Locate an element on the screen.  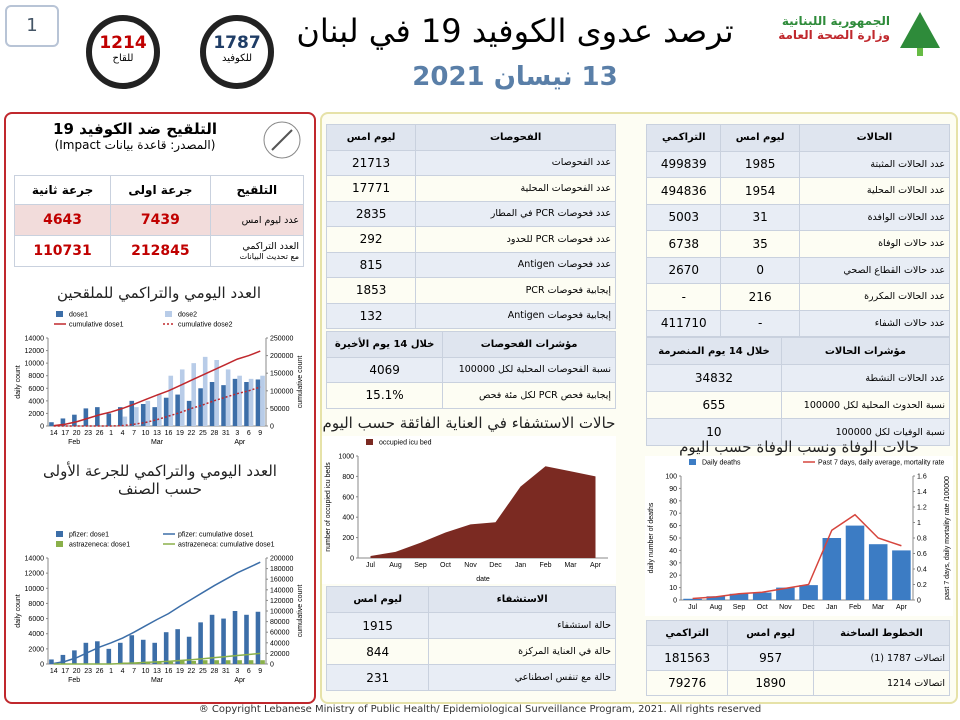
x-tick-label: 16 is located at coordinates (169, 433).